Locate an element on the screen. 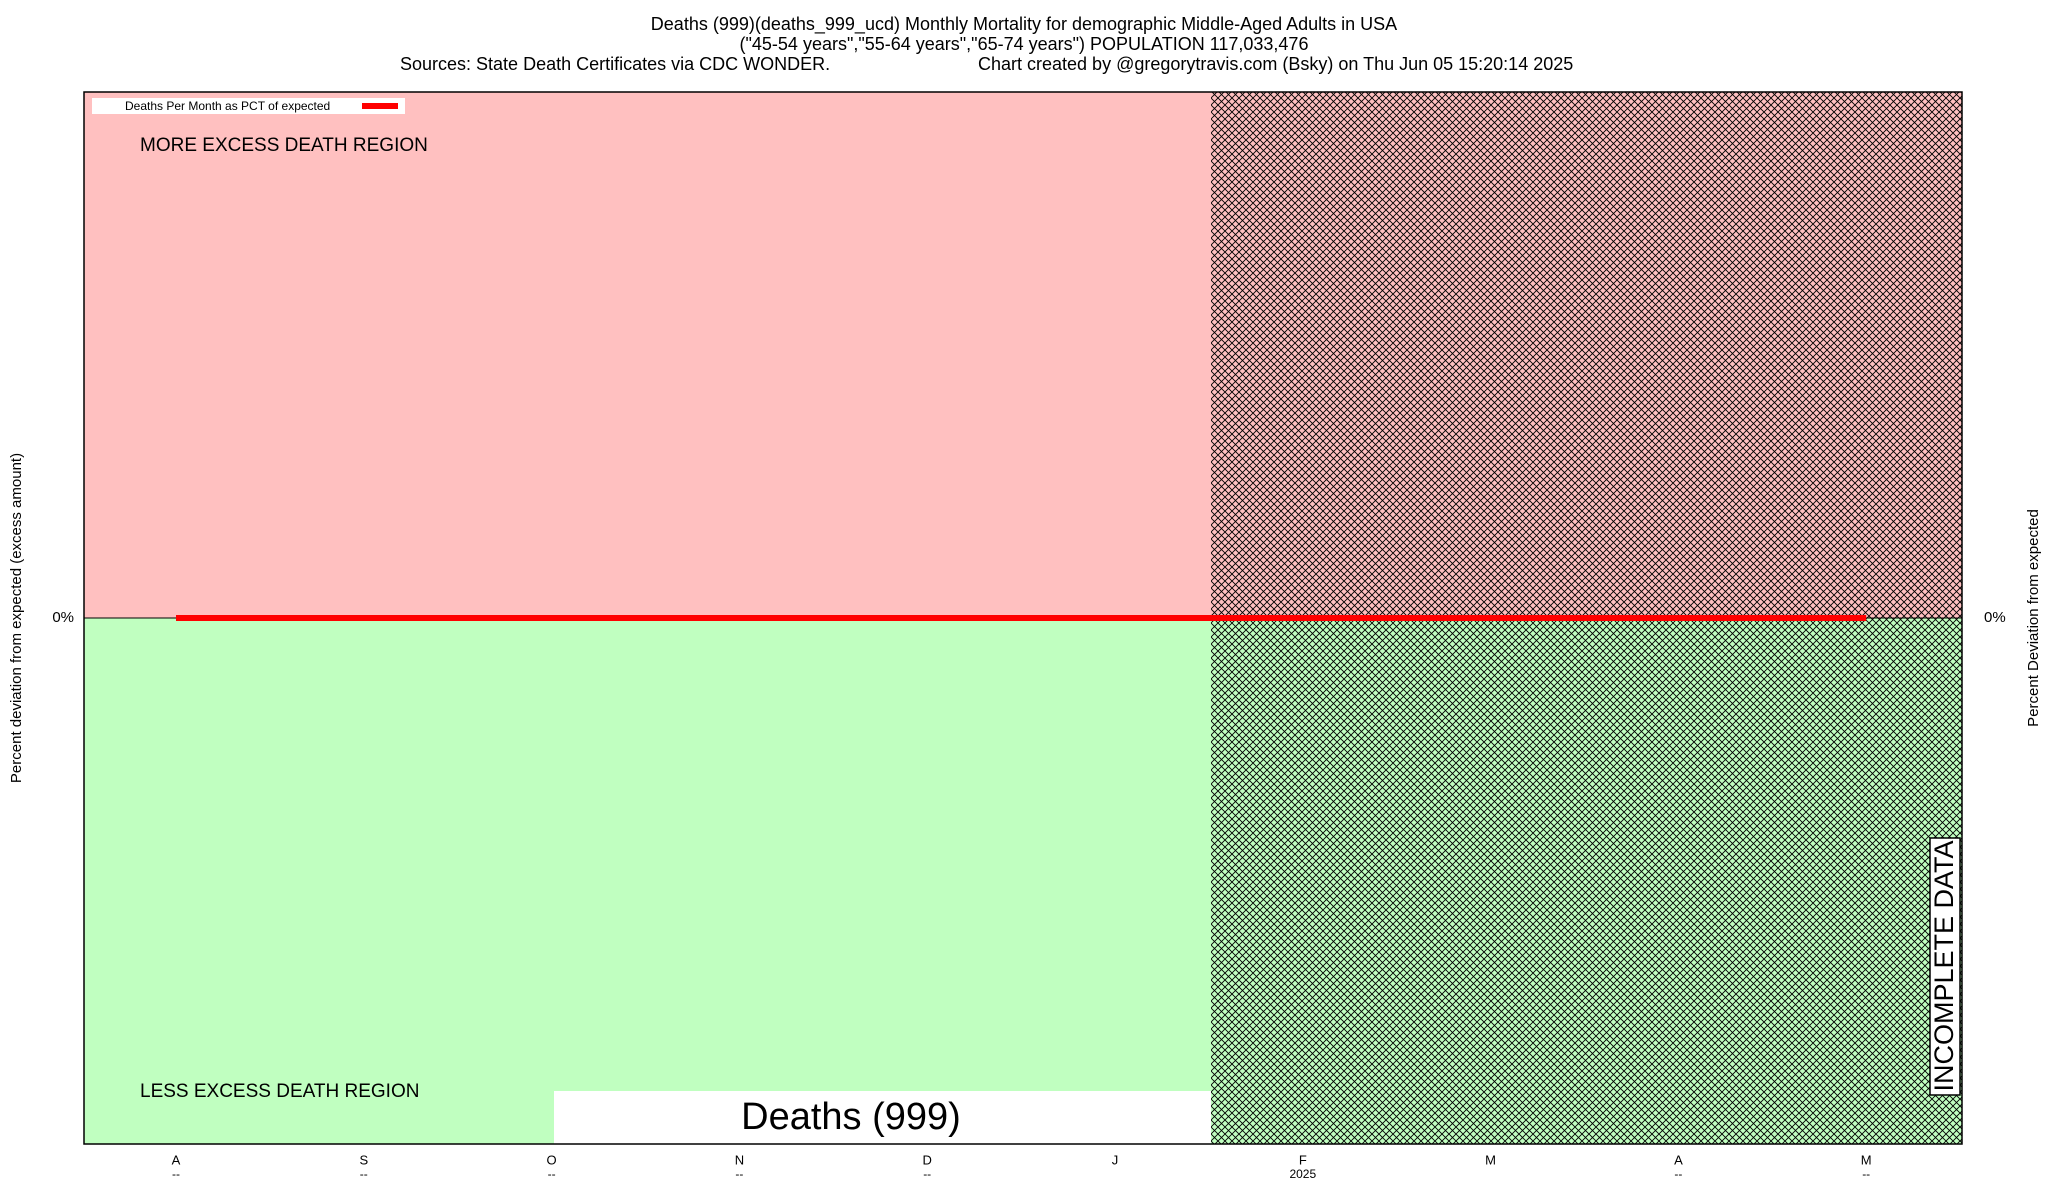  x-tick-label: N is located at coordinates (739, 1159).